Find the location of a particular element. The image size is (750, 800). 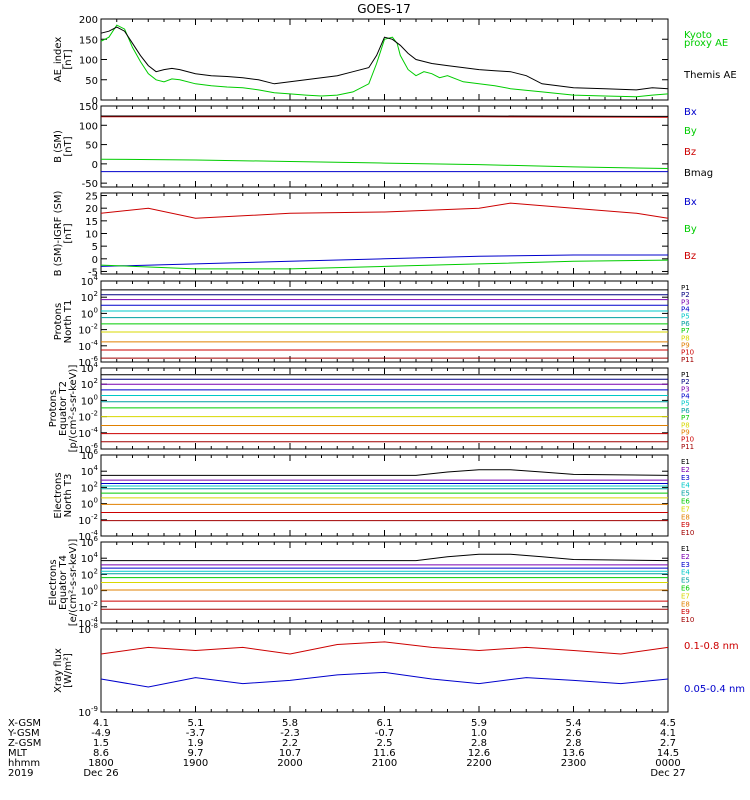

y-axis-label: [p/(cm²-s-sr-keV)] is located at coordinates (73, 409).